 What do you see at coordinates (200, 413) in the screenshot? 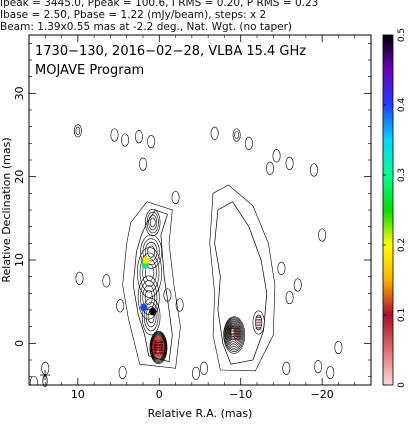
I see `x-axis-label: Relative R.A. (mas)` at bounding box center [200, 413].